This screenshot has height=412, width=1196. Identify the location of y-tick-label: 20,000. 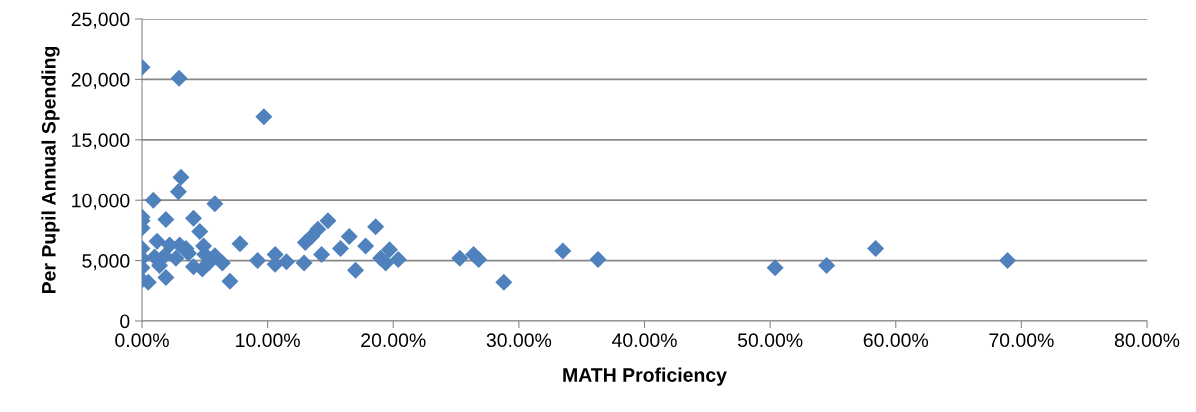
(100, 80).